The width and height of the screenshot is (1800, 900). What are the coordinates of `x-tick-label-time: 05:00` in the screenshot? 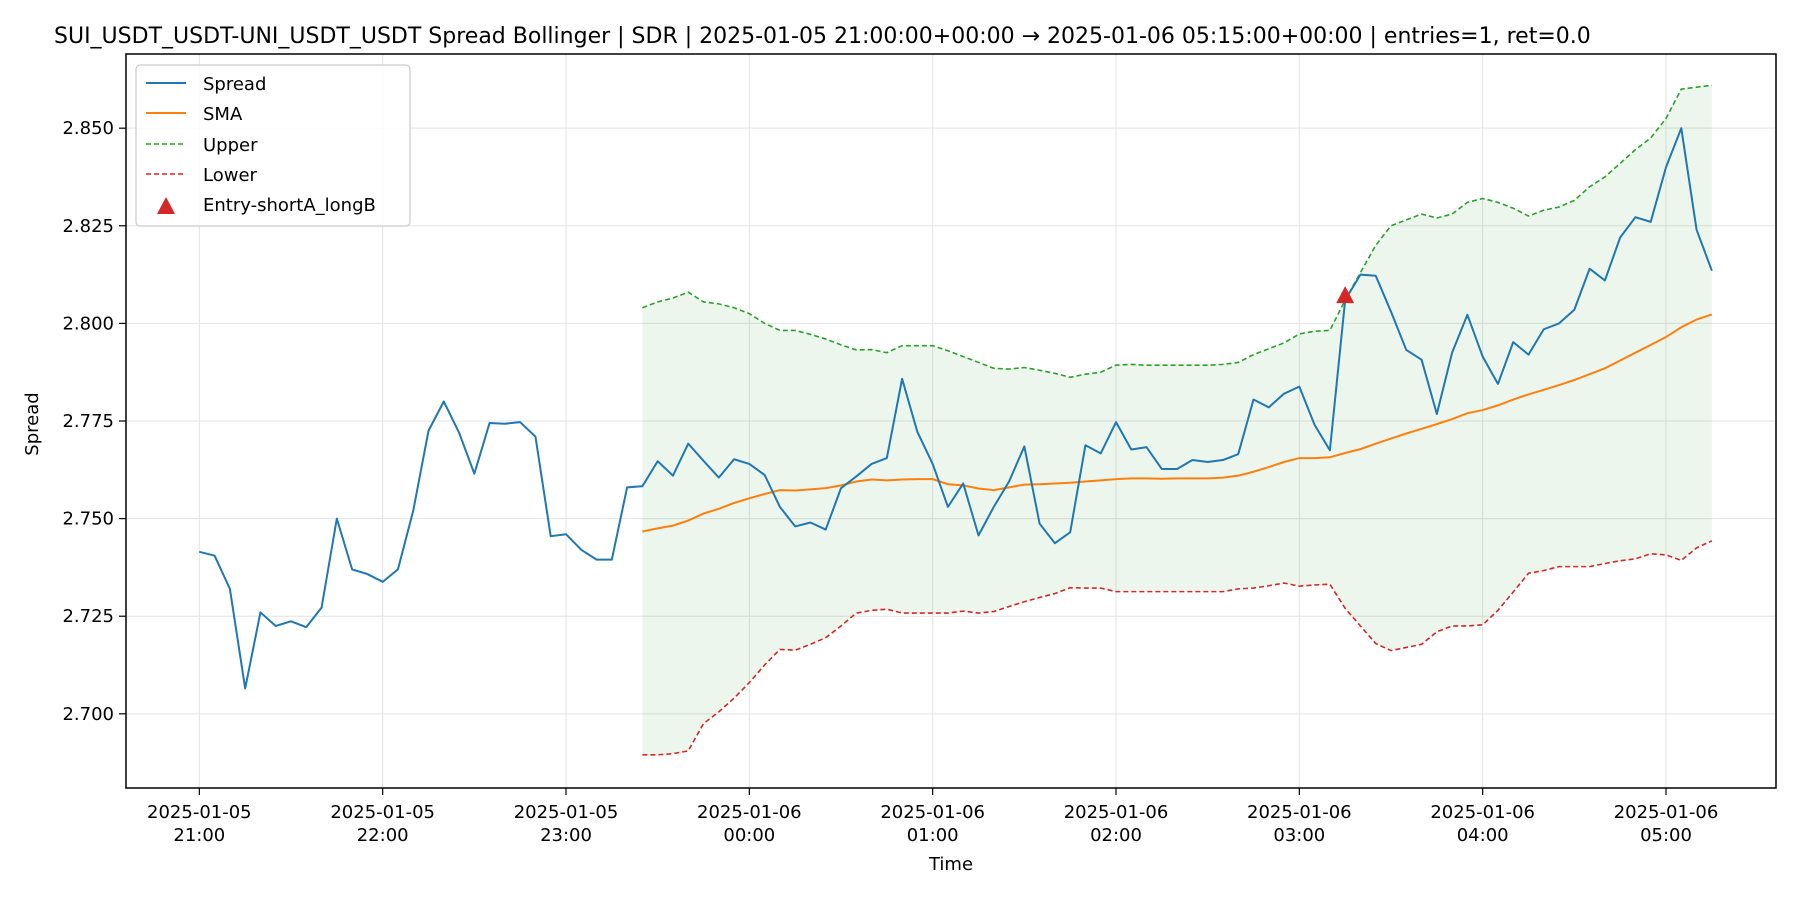 It's located at (1666, 835).